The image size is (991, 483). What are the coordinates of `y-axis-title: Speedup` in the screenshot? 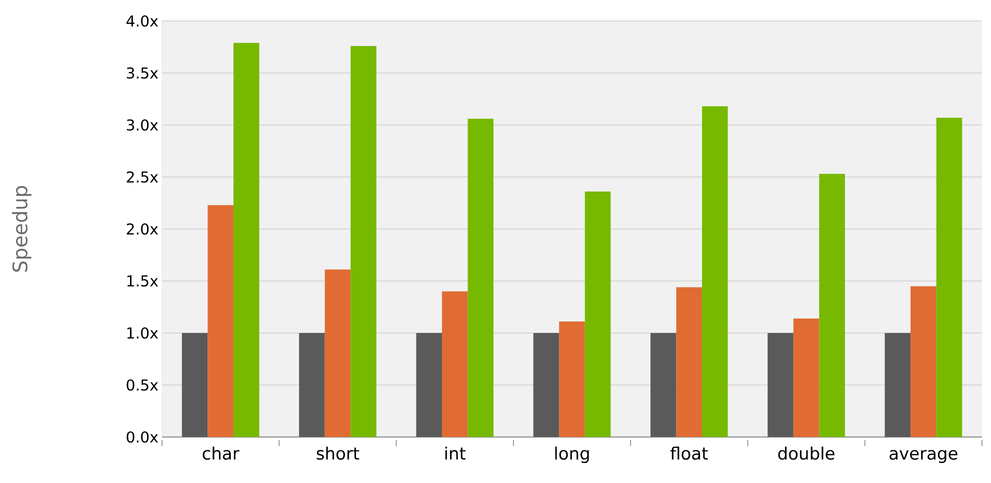 It's located at (22, 229).